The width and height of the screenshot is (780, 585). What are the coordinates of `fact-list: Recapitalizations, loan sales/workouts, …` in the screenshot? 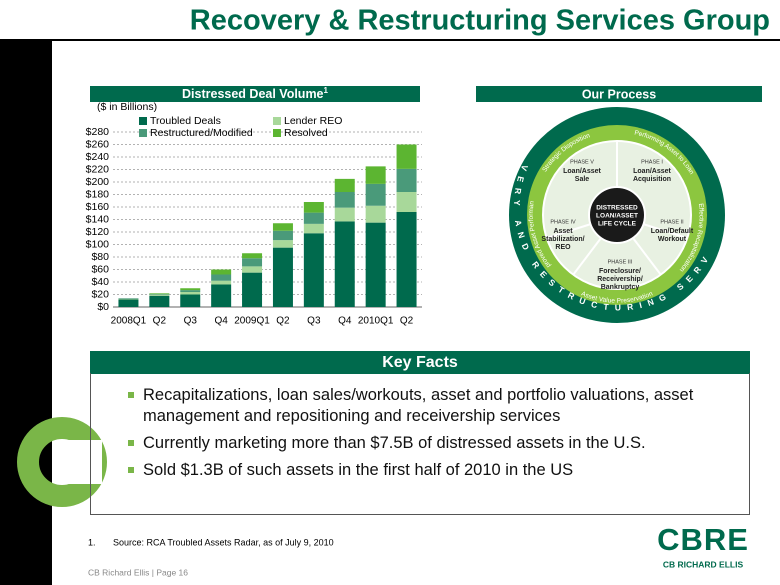 It's located at (420, 433).